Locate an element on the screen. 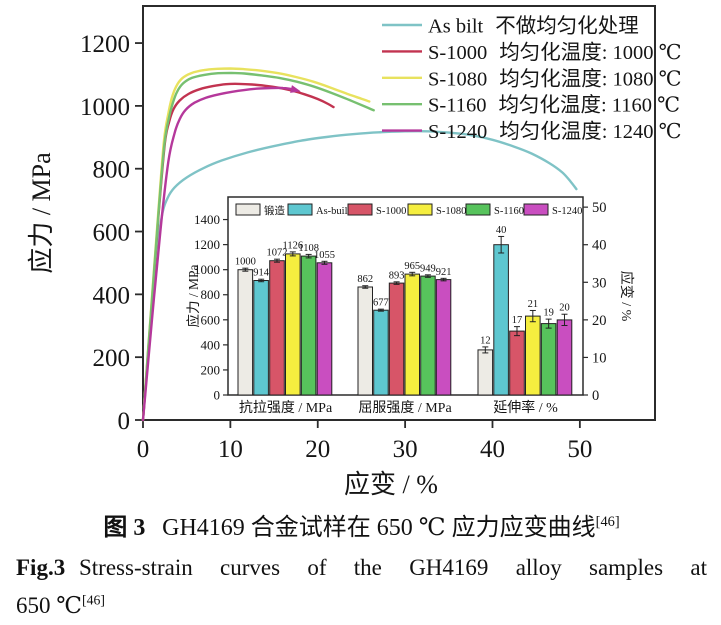 The image size is (721, 625). bar-value-label: 893 is located at coordinates (397, 275).